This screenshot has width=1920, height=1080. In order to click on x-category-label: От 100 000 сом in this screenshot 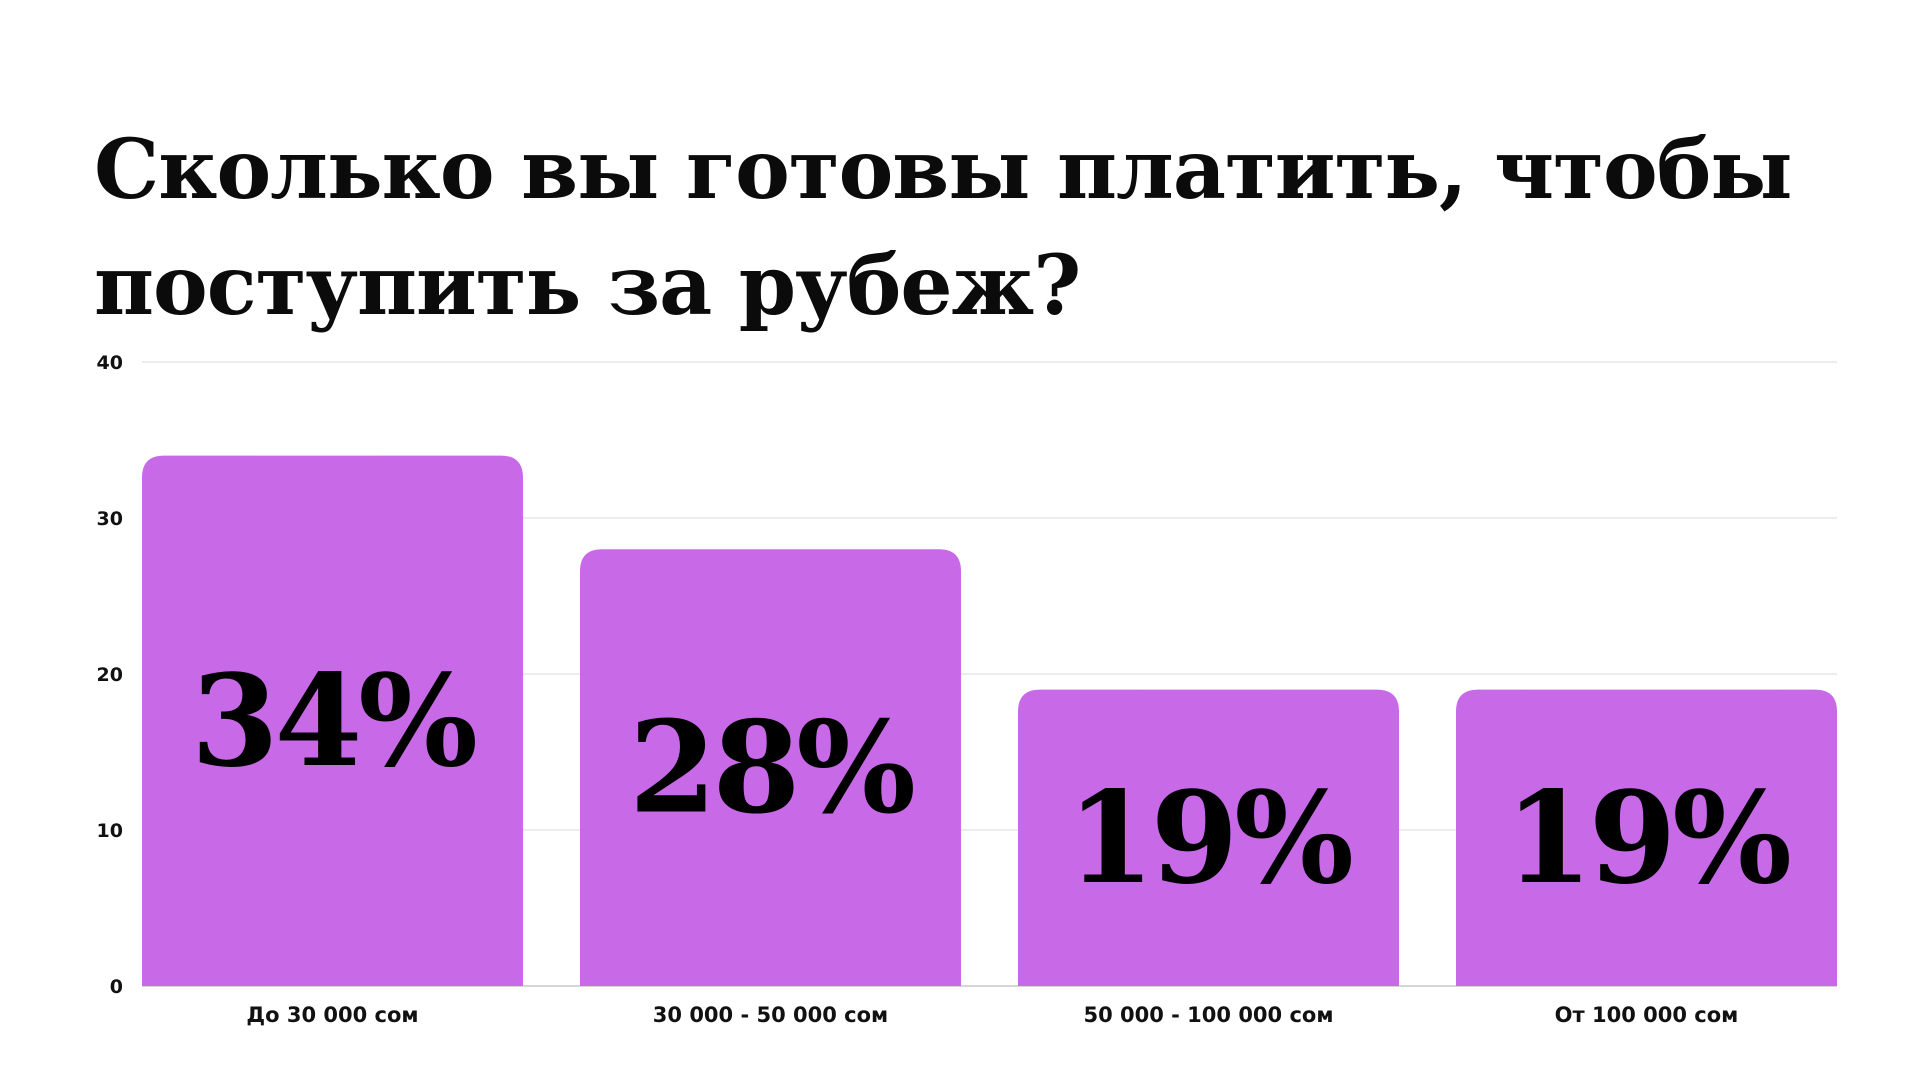, I will do `click(1647, 1015)`.